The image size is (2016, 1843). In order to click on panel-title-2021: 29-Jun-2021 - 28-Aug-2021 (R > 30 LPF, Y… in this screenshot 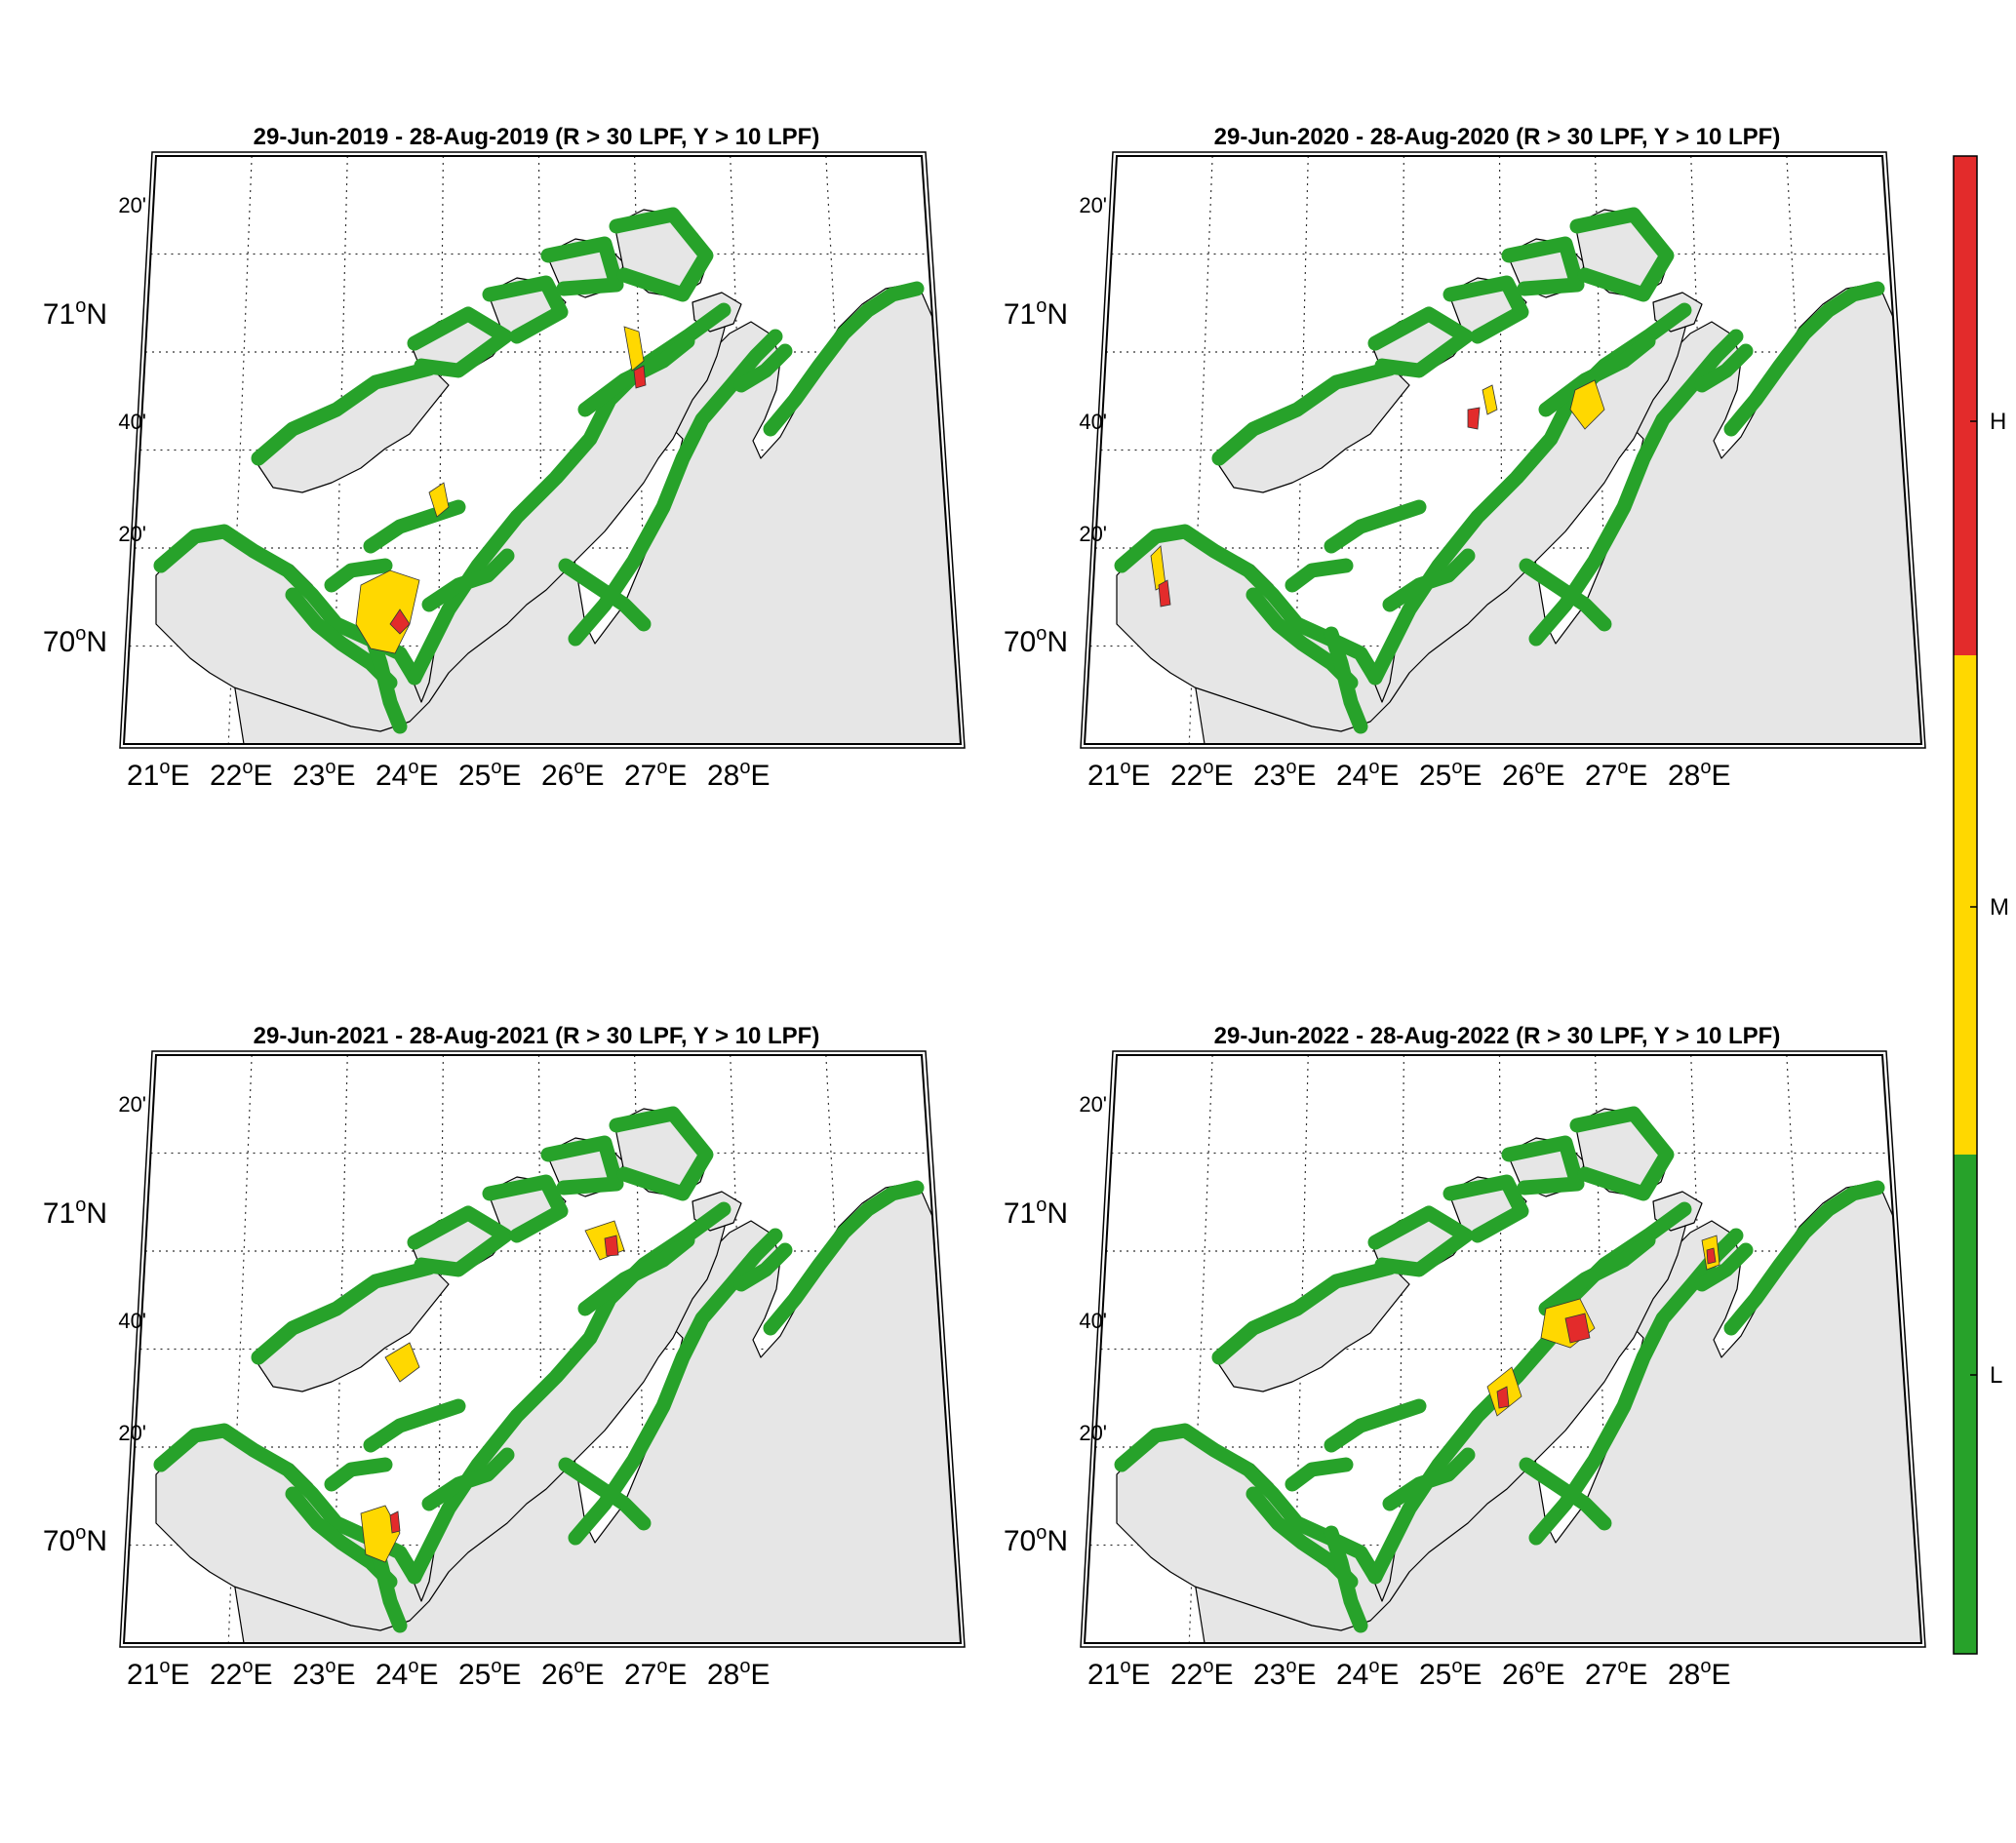, I will do `click(537, 1036)`.